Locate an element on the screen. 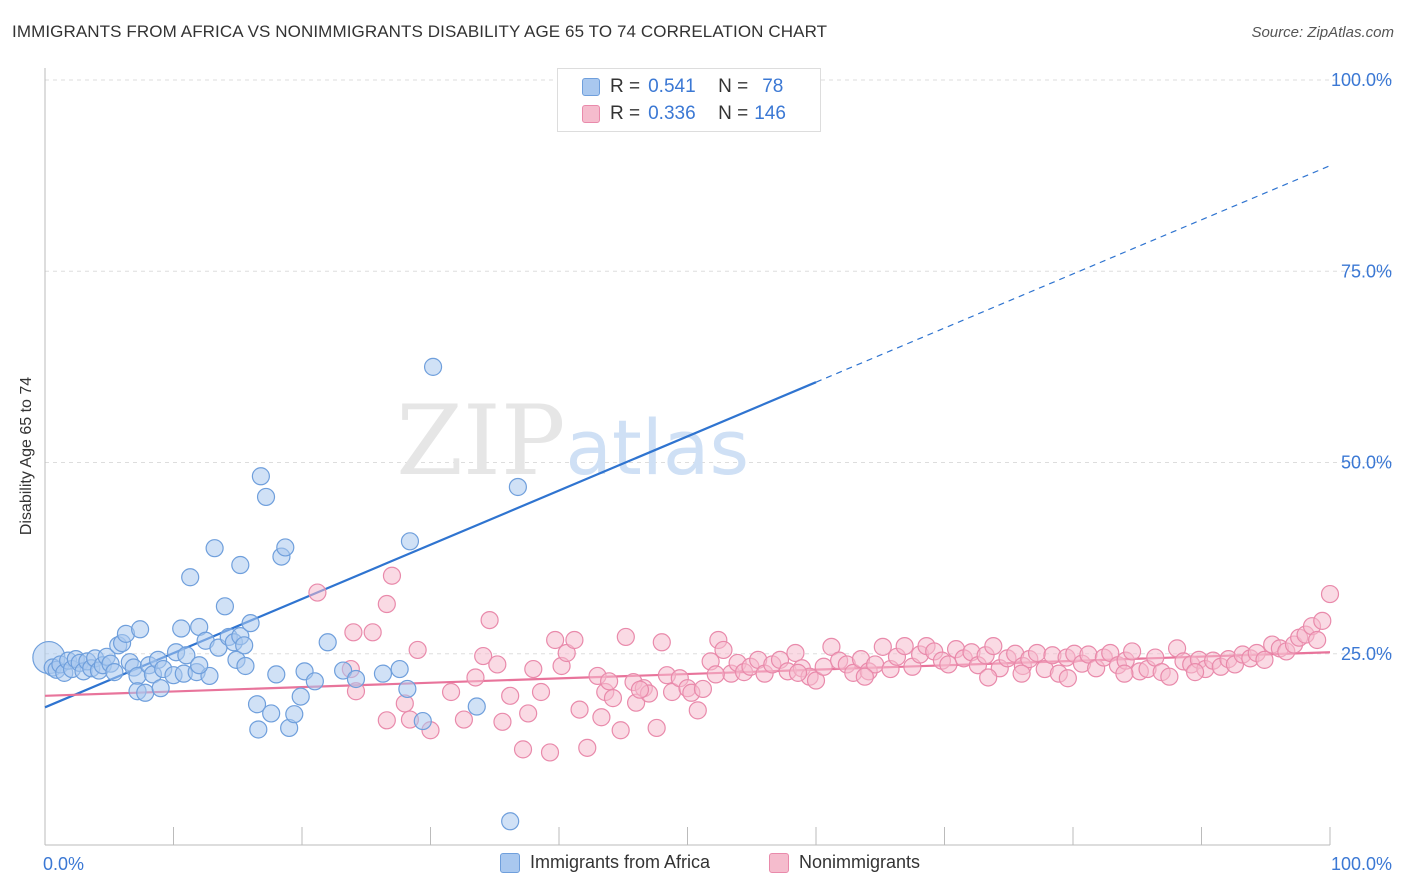 This screenshot has width=1406, height=892. r-value: 0.541 is located at coordinates (672, 86).